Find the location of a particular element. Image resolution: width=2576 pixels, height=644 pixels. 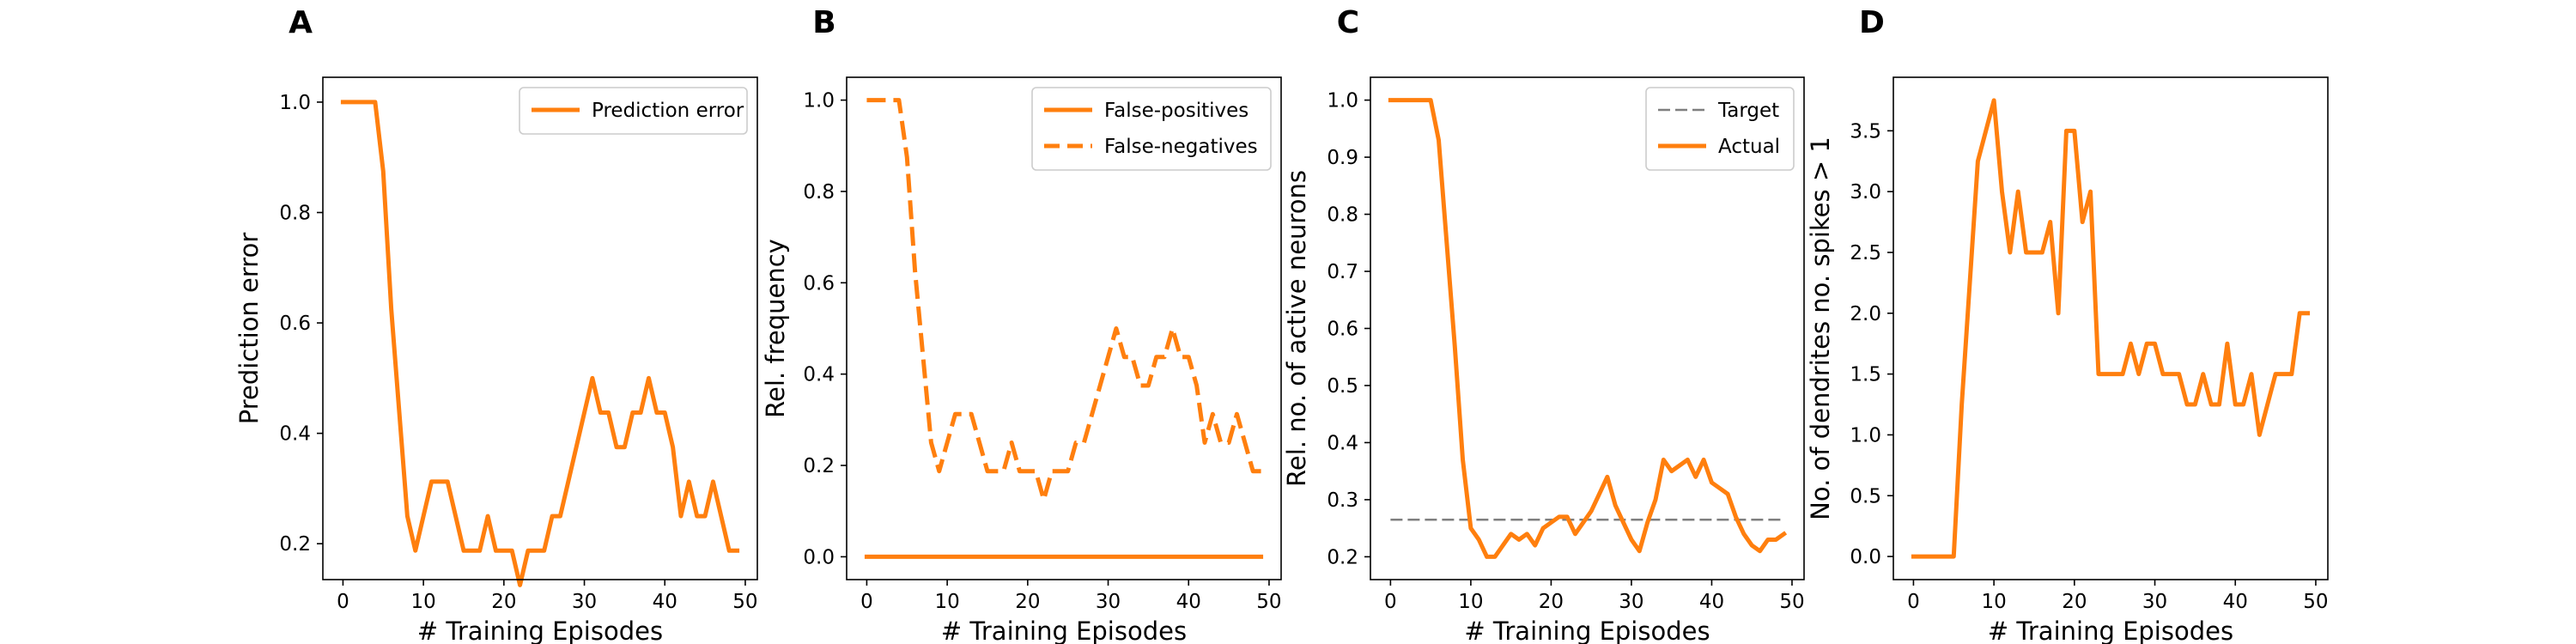

y-tick-label: 1.5 is located at coordinates (1865, 375).